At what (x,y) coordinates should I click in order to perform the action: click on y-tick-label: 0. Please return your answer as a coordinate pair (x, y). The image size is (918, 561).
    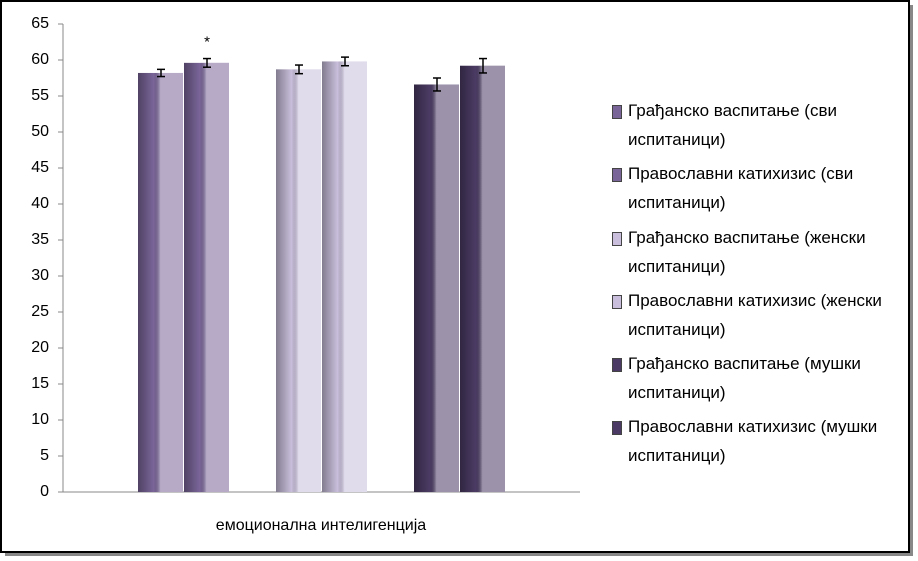
    Looking at the image, I should click on (44, 491).